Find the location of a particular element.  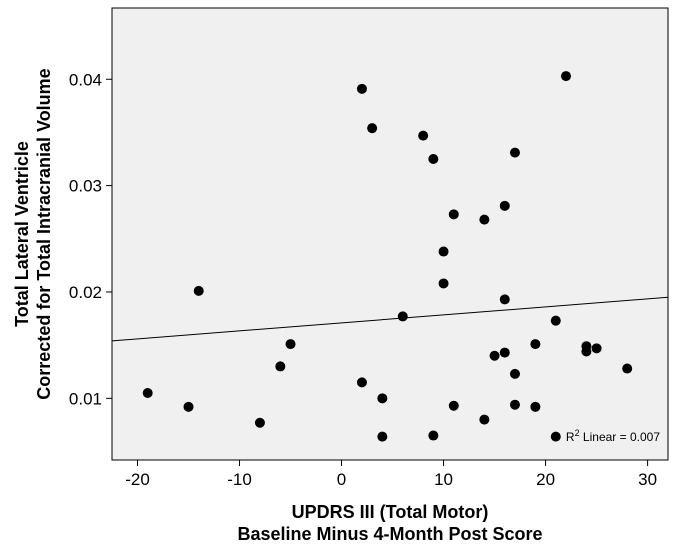

linear-fit-line is located at coordinates (390, 319).